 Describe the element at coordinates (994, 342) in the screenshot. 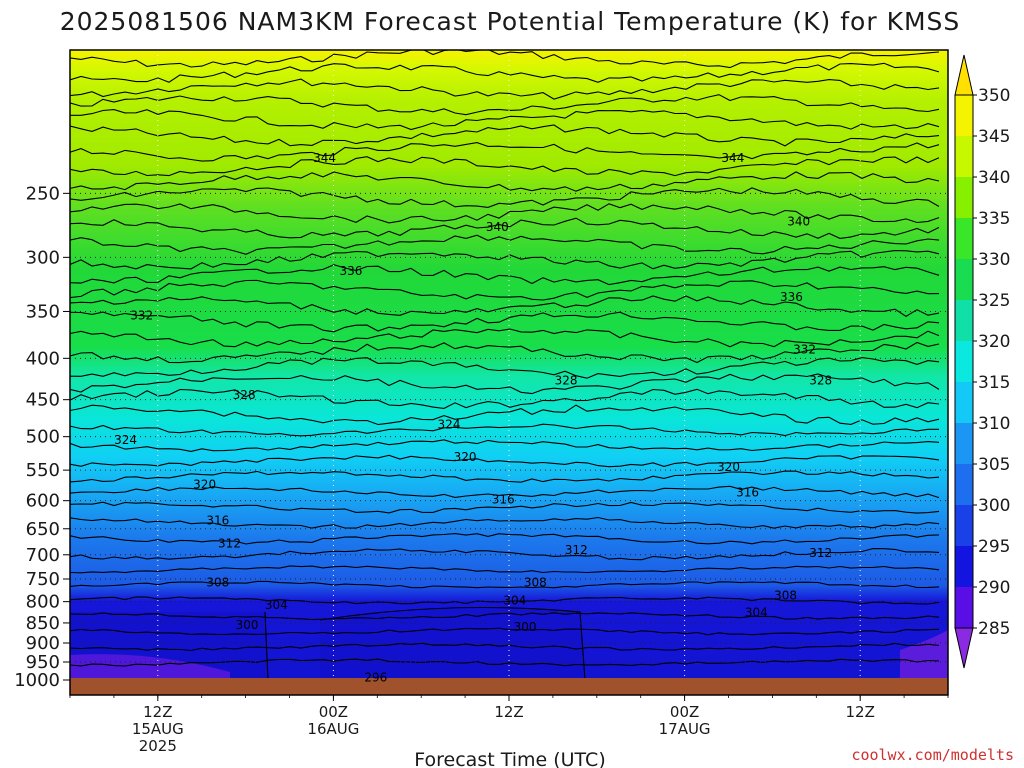

I see `colorbar-label: 320` at that location.